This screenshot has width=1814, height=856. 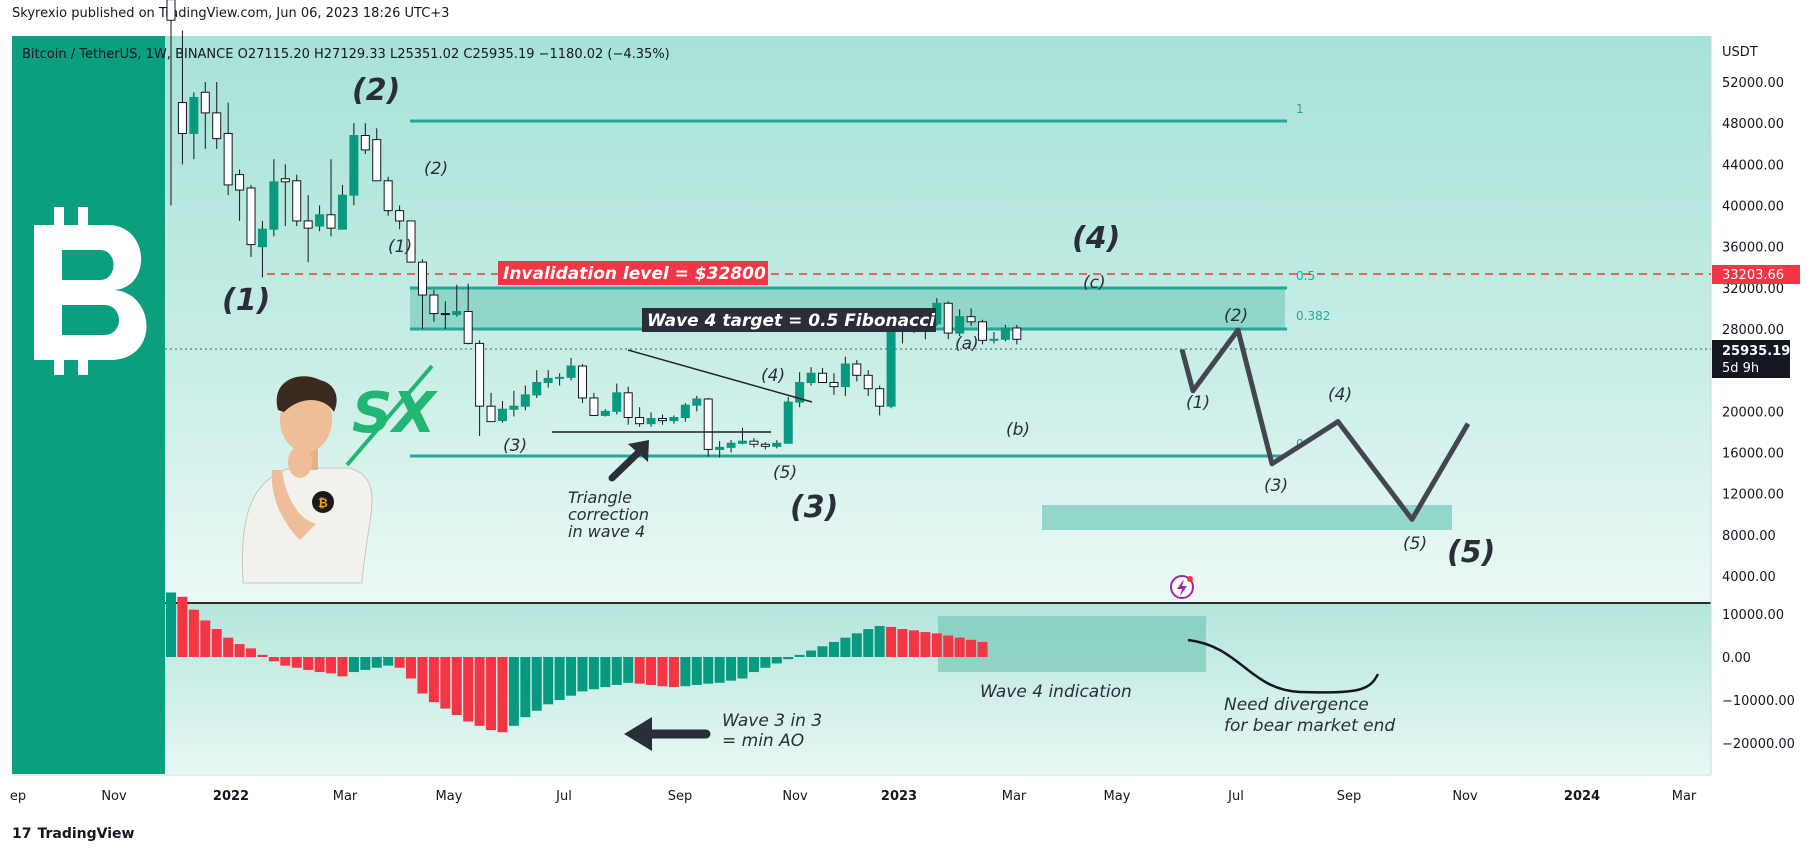 I want to click on price-axis-label: 8000.00, so click(x=1749, y=536).